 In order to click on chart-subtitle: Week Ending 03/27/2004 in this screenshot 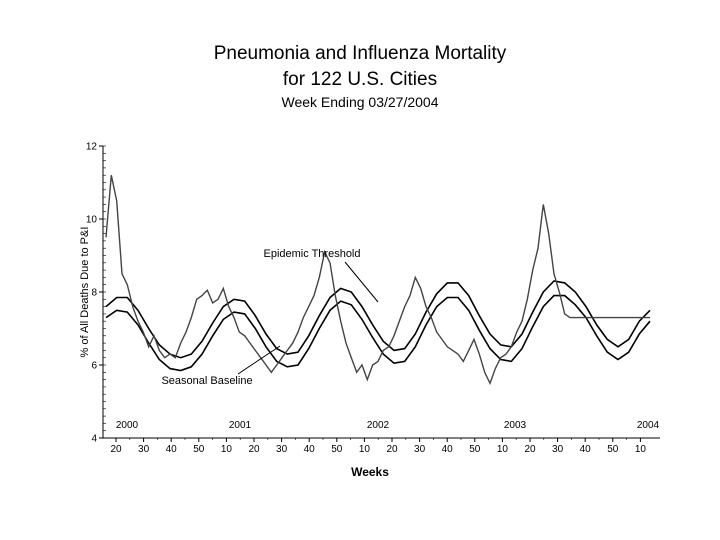, I will do `click(360, 102)`.